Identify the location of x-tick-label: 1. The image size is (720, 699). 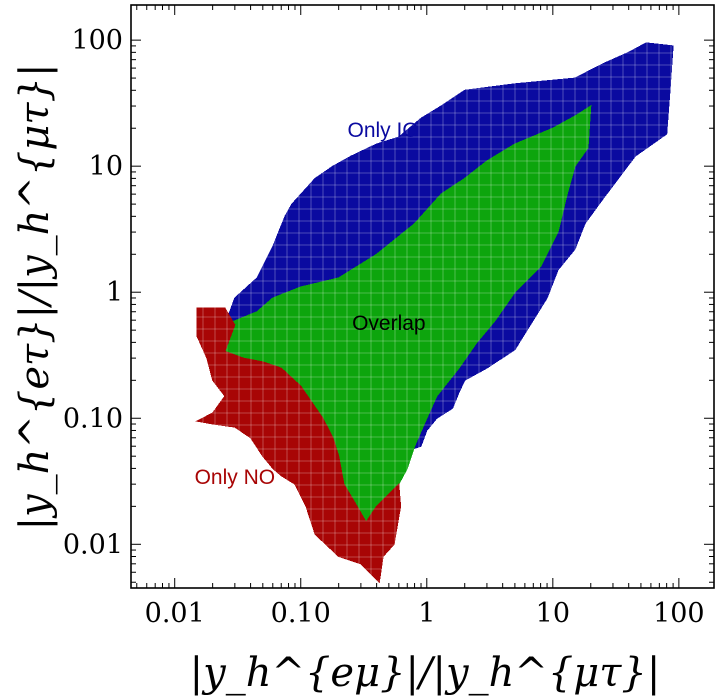
(426, 613).